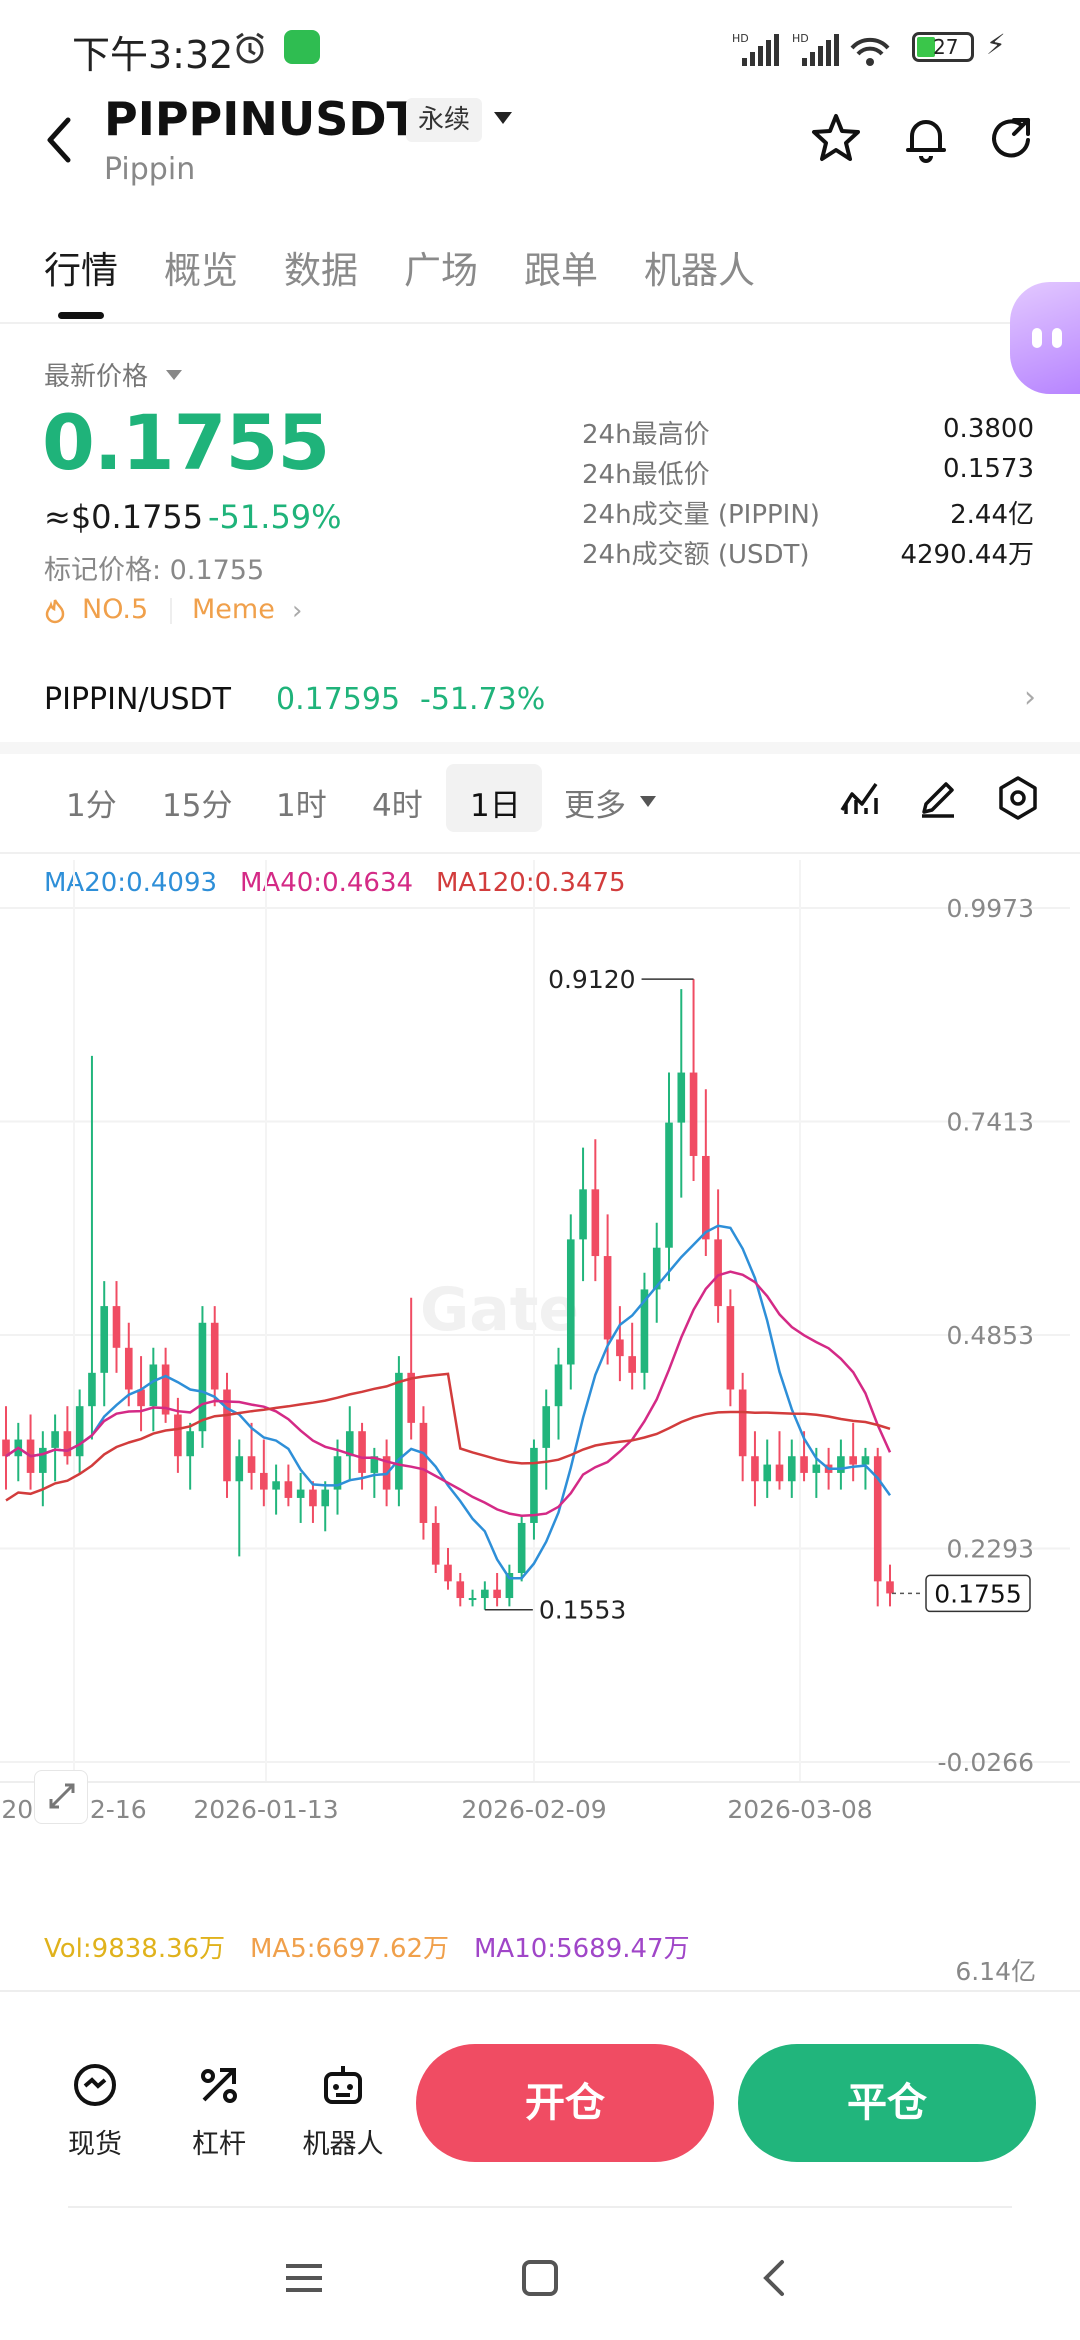 The image size is (1080, 2340). Describe the element at coordinates (648, 801) in the screenshot. I see `more-dropdown-icon` at that location.